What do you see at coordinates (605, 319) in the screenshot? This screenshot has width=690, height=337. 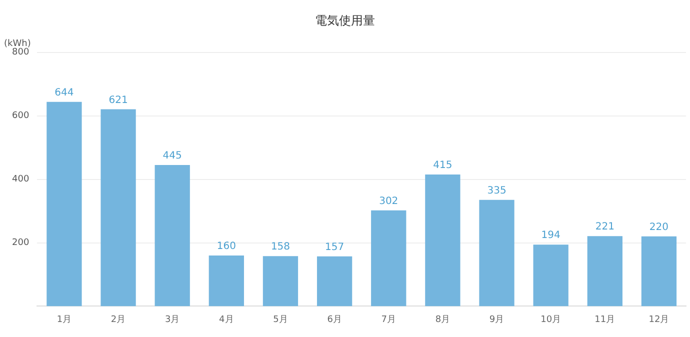 I see `x-tick-label: 11月` at bounding box center [605, 319].